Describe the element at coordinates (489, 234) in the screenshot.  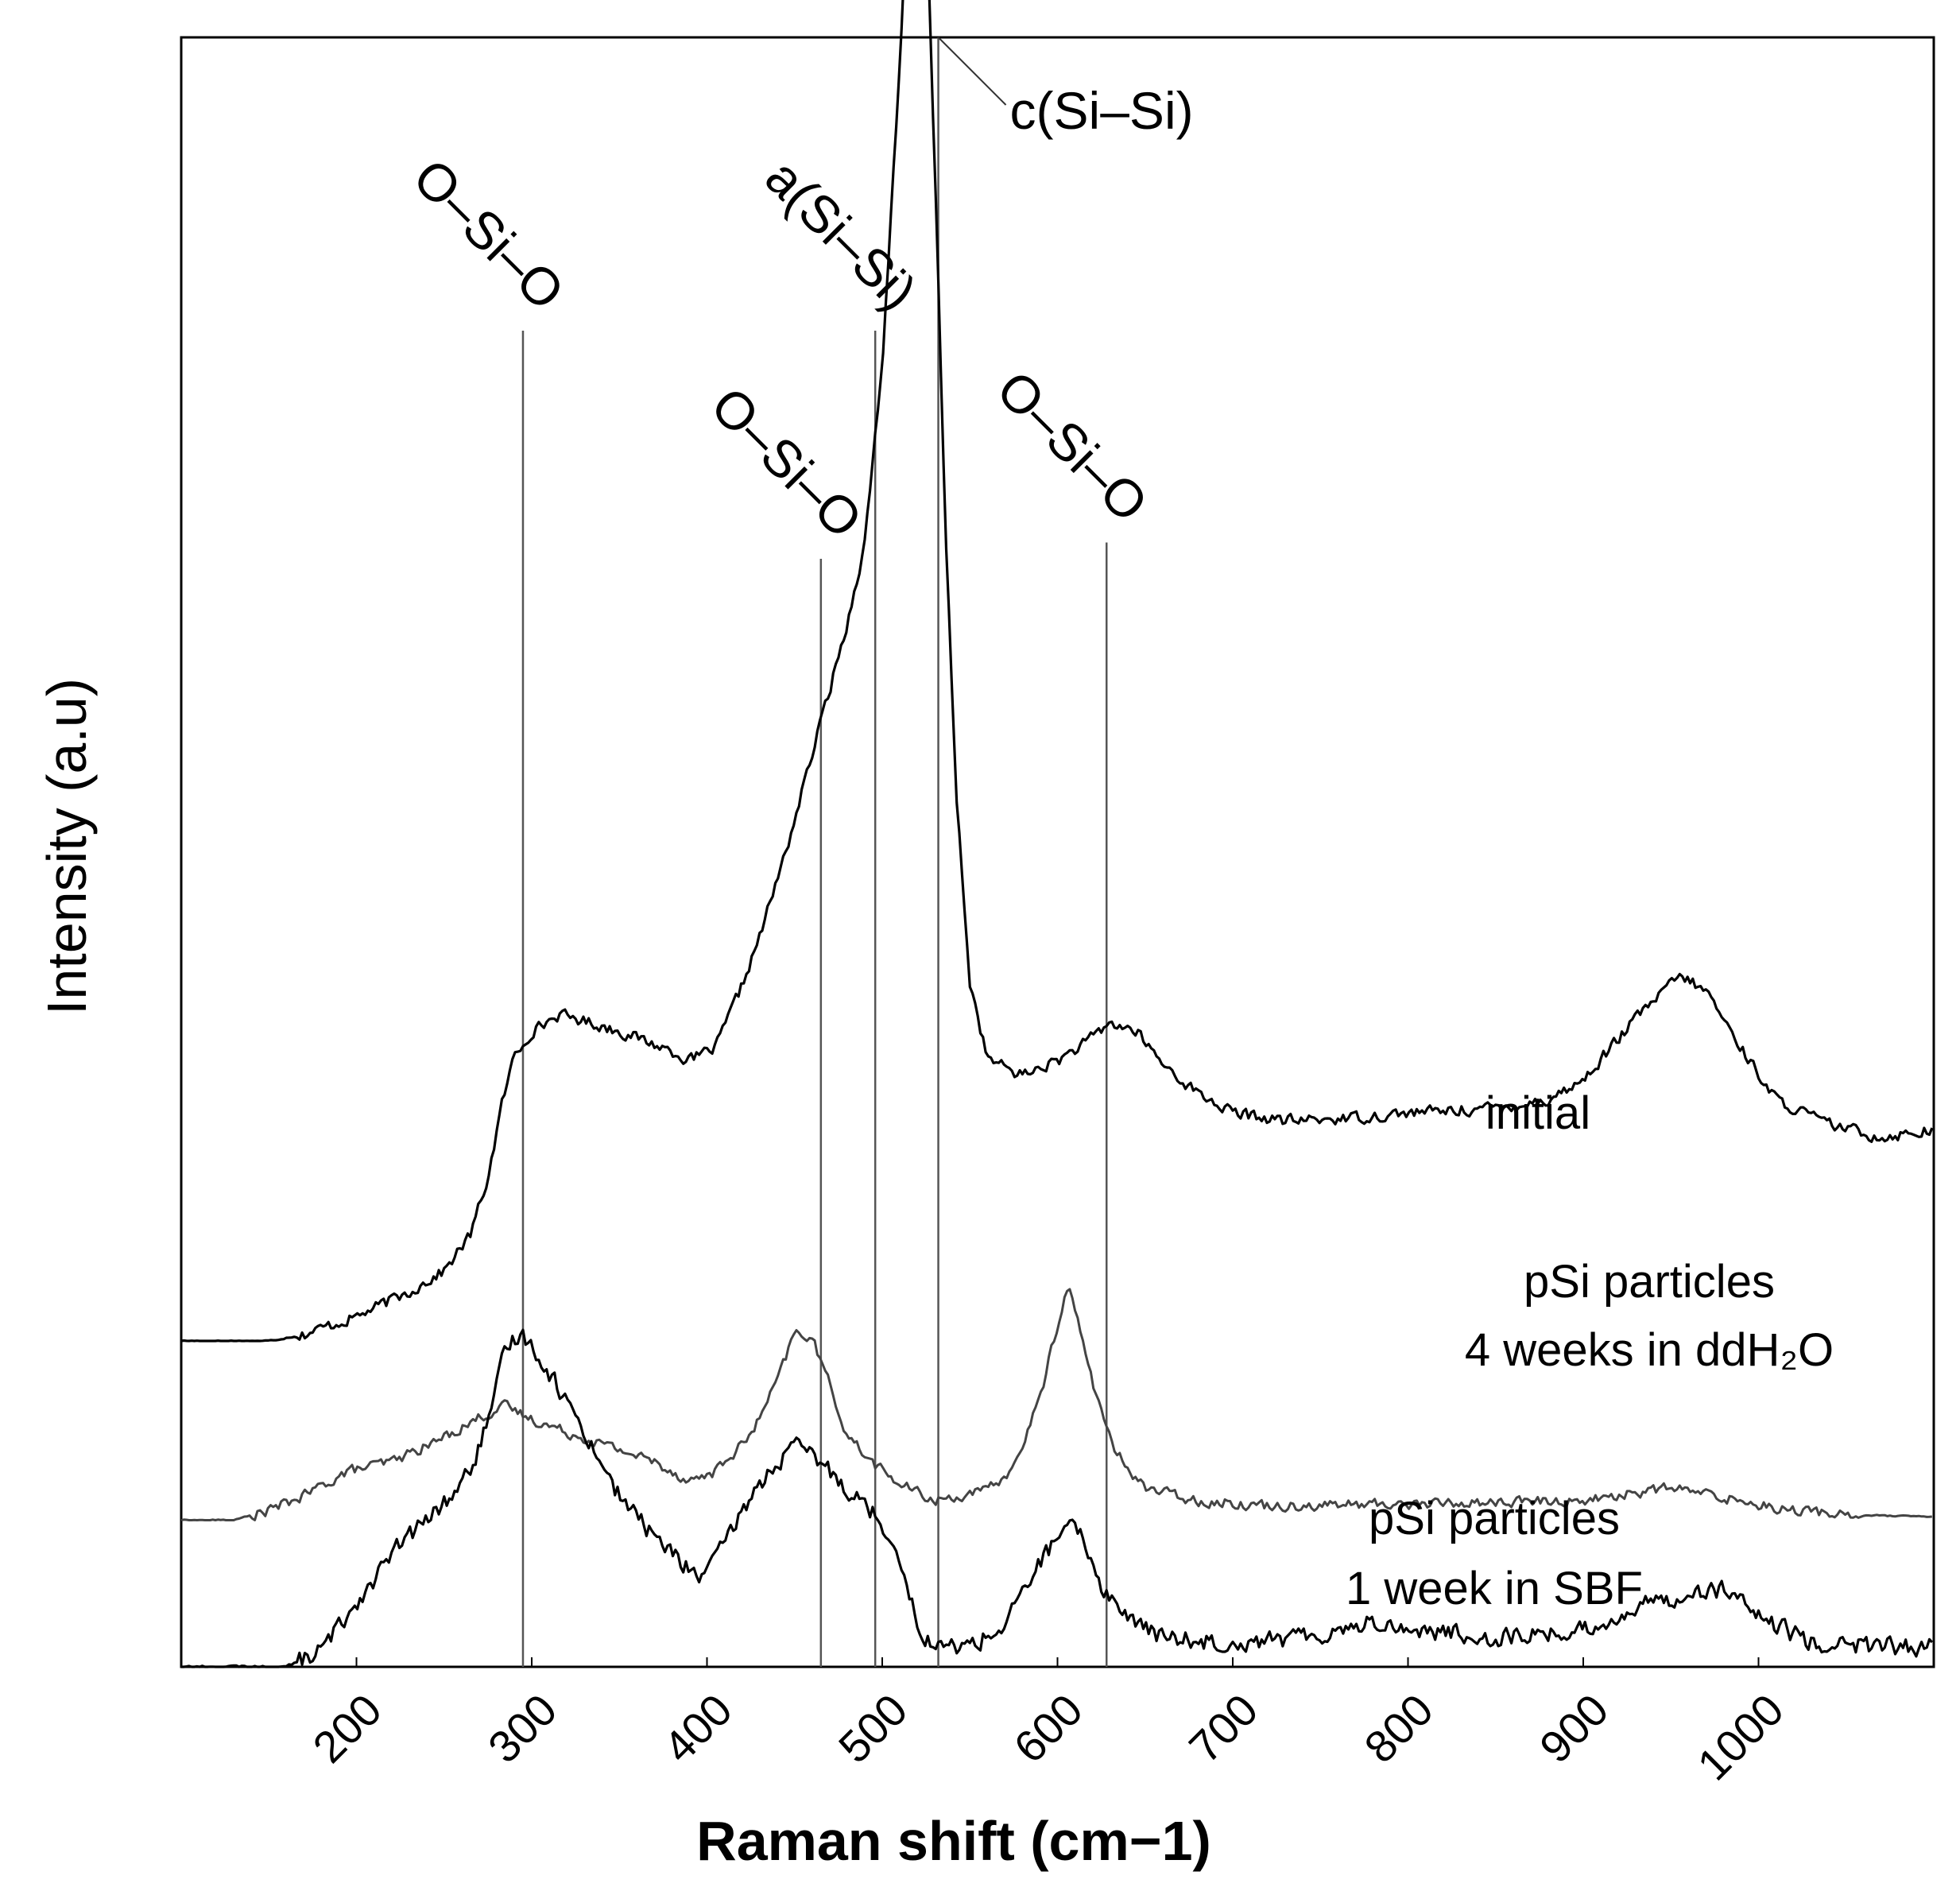
I see `annotation-label-0: O–Si–O` at that location.